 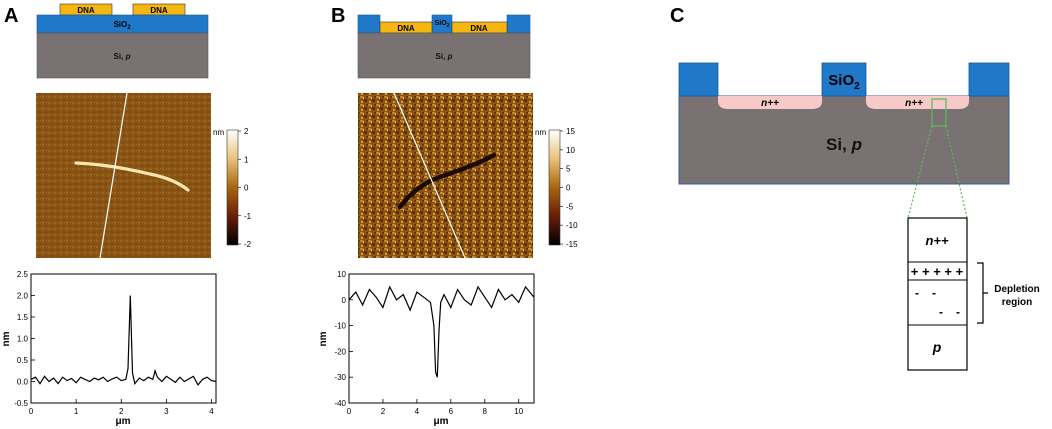 I want to click on profile-chart-b: 0 2 4 6 8 10 -40 -30 -20 -10 0 10 μm nm, so click(x=426, y=348).